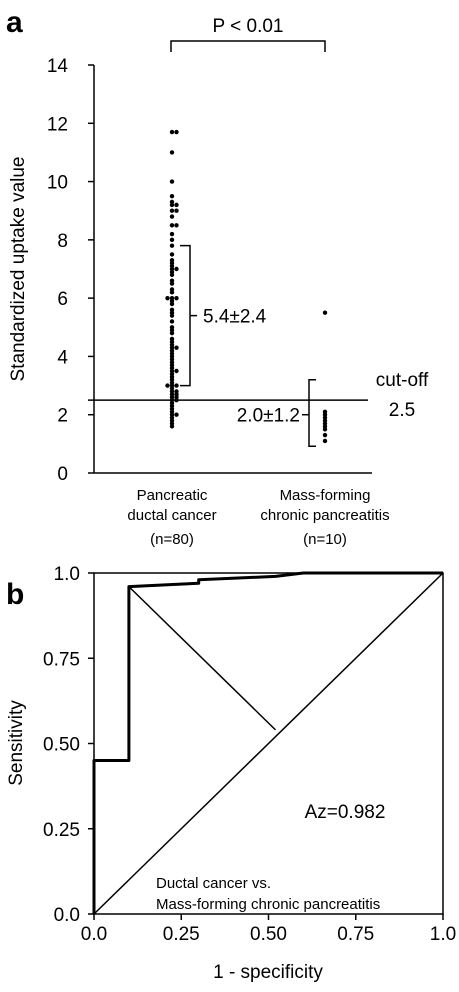 The image size is (459, 992). What do you see at coordinates (61, 659) in the screenshot?
I see `b-y-tick-label: 0.75` at bounding box center [61, 659].